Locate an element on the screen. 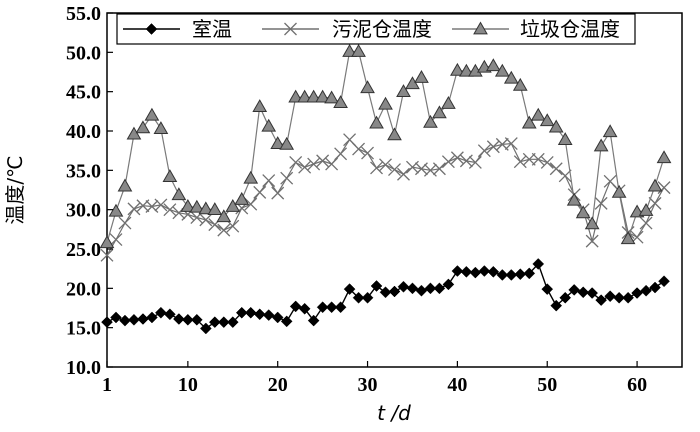  legend-item: 室温 is located at coordinates (177, 29).